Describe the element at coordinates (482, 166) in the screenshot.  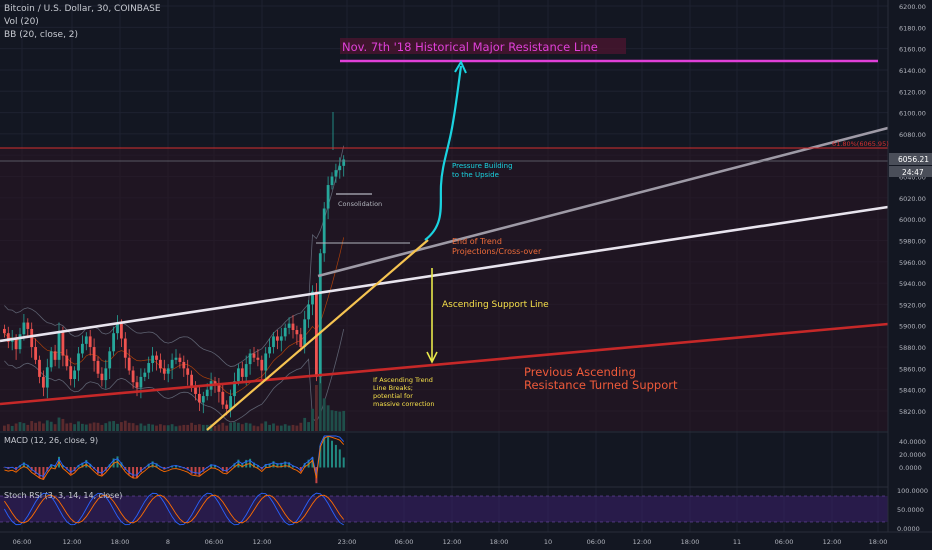
I see `pressure-label-1: Pressure Building` at that location.